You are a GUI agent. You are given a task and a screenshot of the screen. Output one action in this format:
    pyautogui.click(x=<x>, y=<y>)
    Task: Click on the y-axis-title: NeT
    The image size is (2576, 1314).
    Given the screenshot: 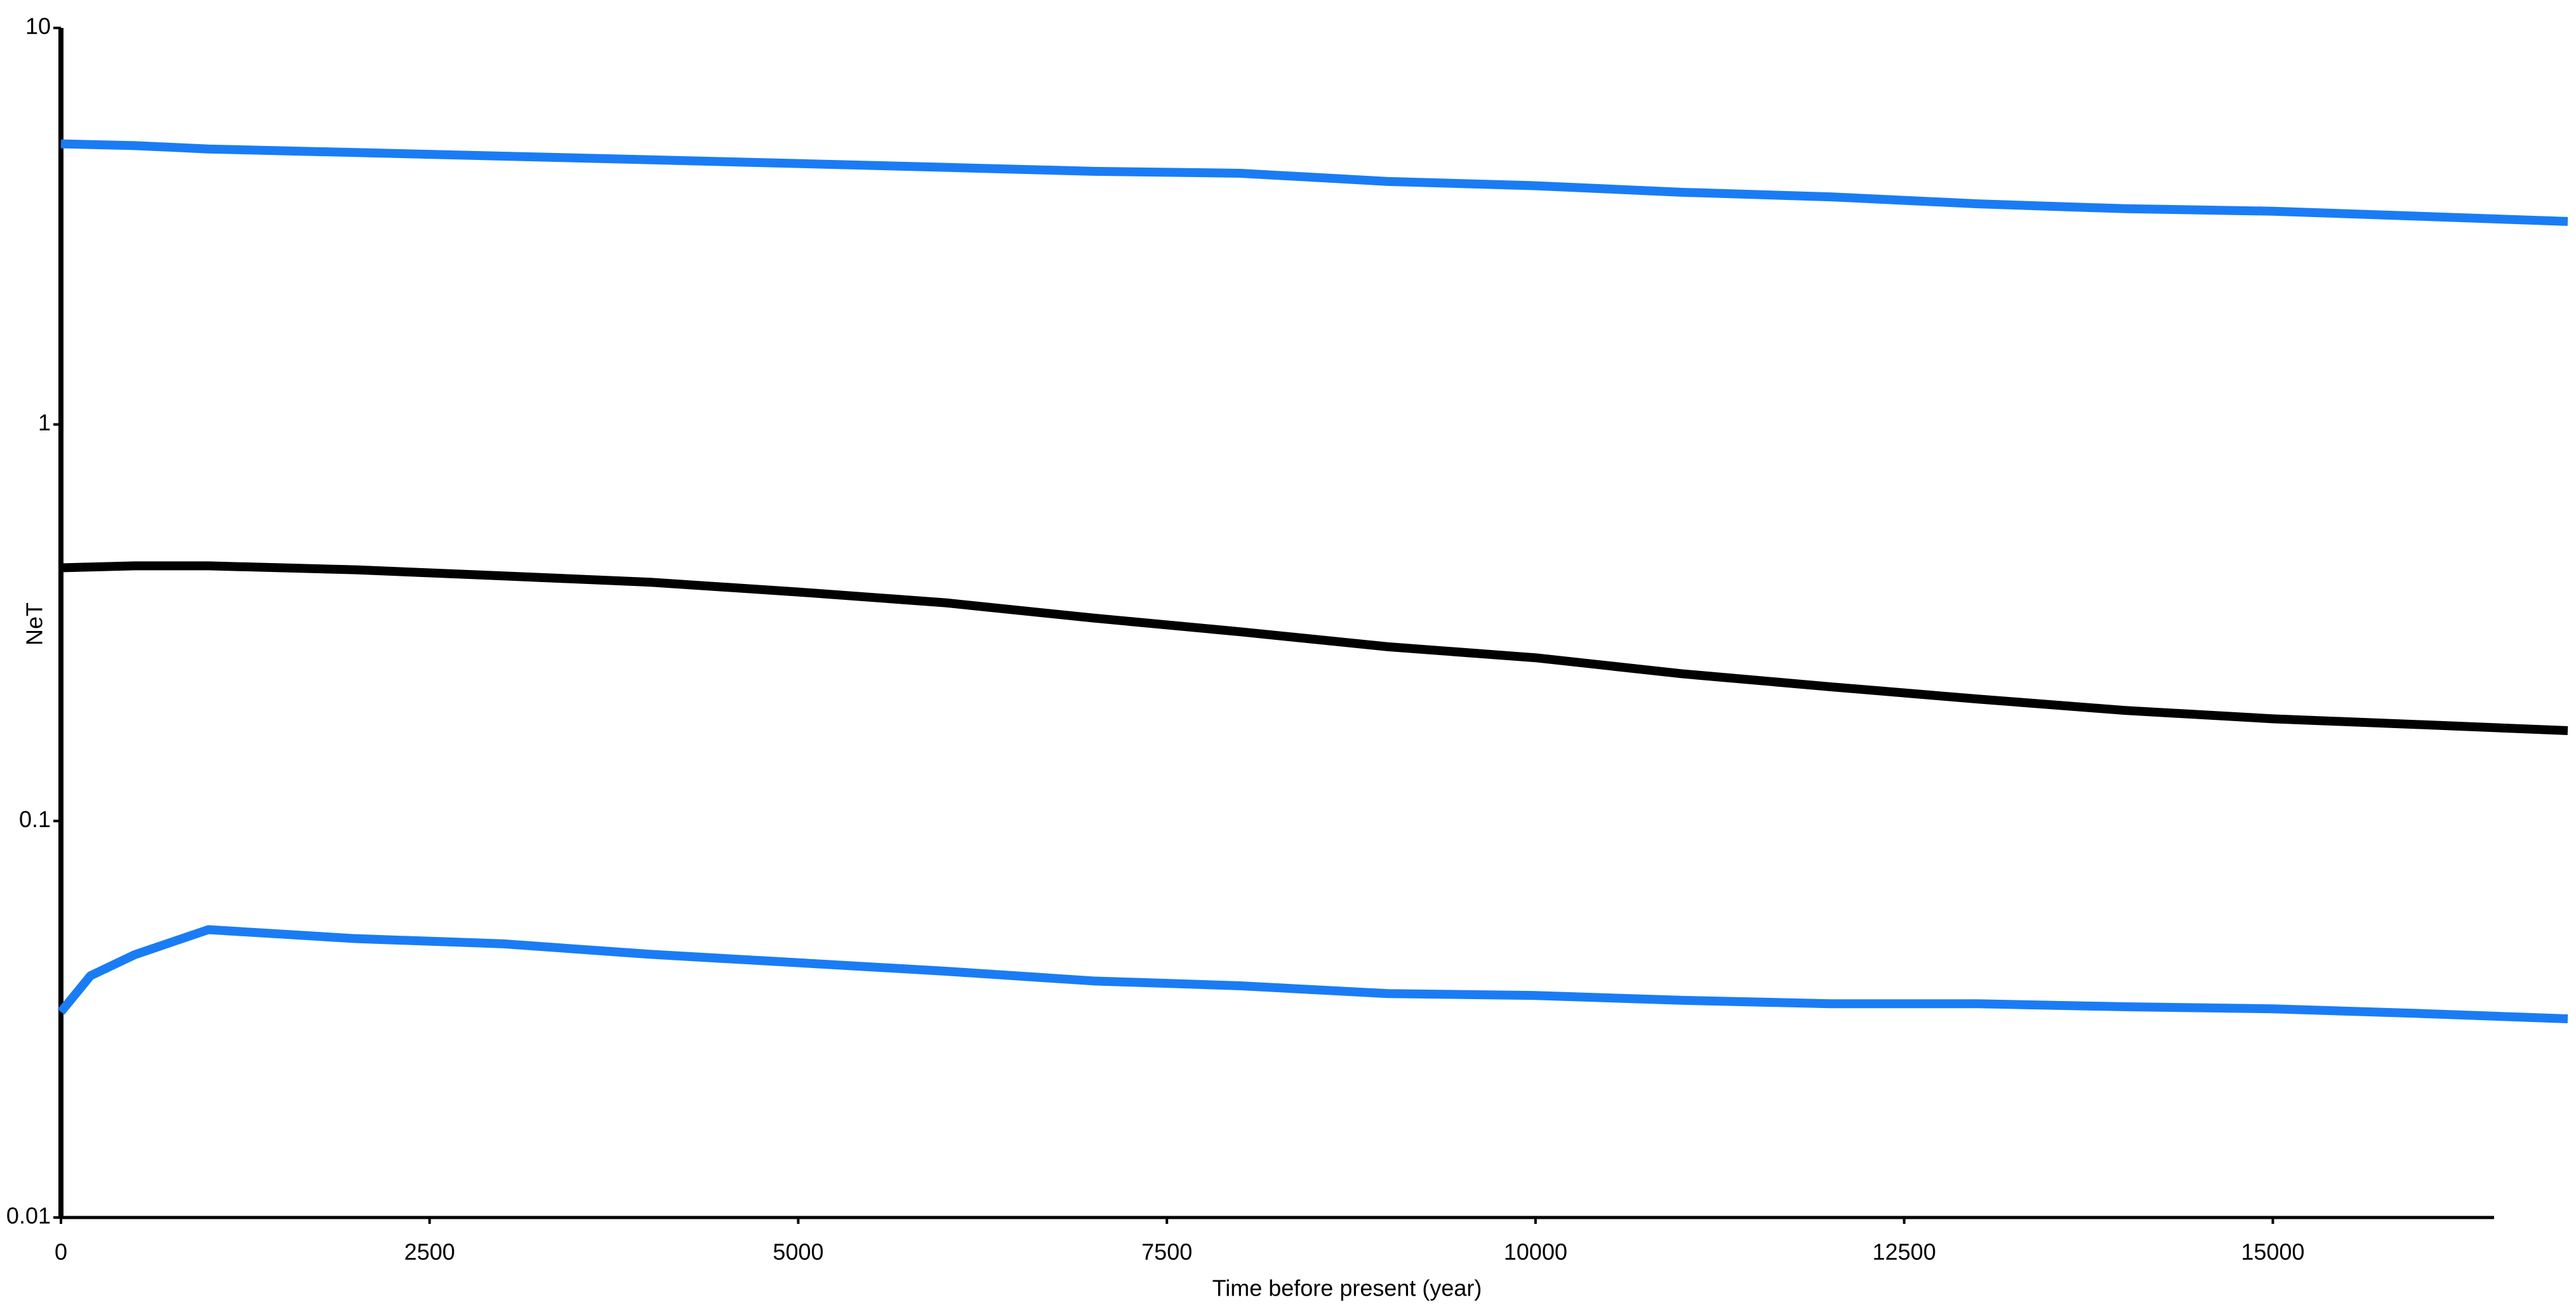 What is the action you would take?
    pyautogui.click(x=35, y=624)
    